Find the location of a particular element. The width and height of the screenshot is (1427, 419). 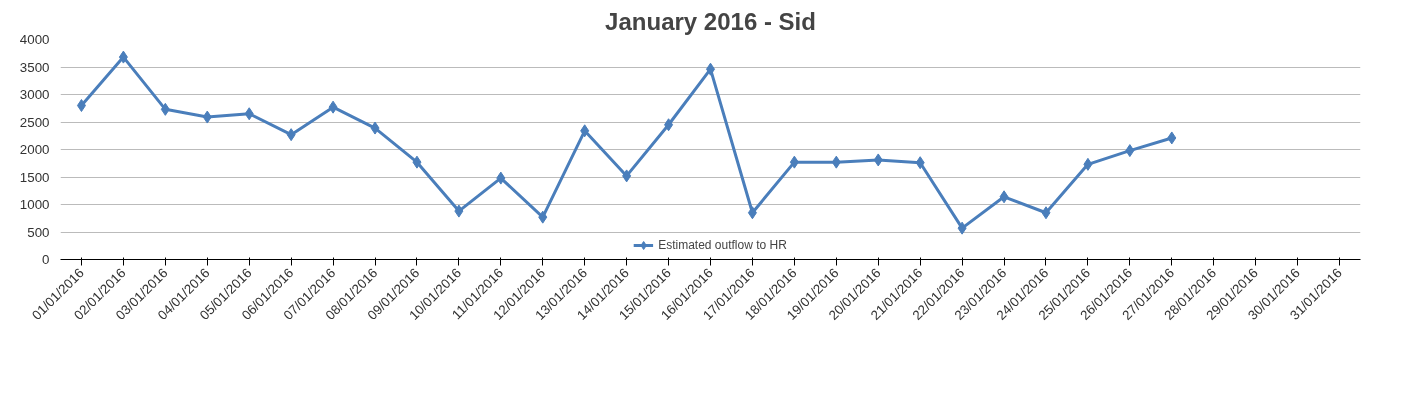

y-tick-label: 2500 is located at coordinates (34, 122).